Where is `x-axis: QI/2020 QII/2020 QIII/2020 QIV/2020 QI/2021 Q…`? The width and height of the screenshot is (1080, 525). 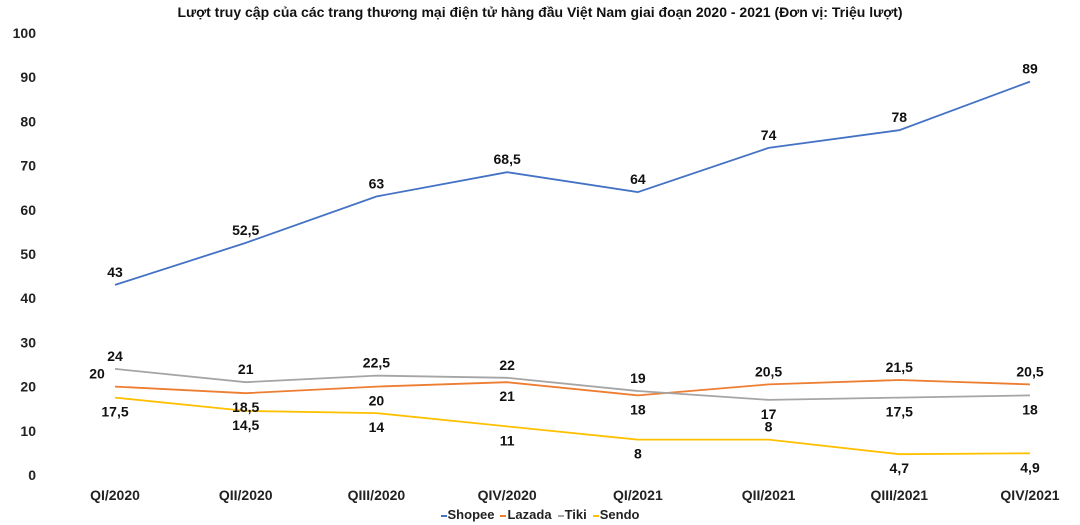
x-axis: QI/2020 QII/2020 QIII/2020 QIV/2020 QI/2021 Q… is located at coordinates (575, 495).